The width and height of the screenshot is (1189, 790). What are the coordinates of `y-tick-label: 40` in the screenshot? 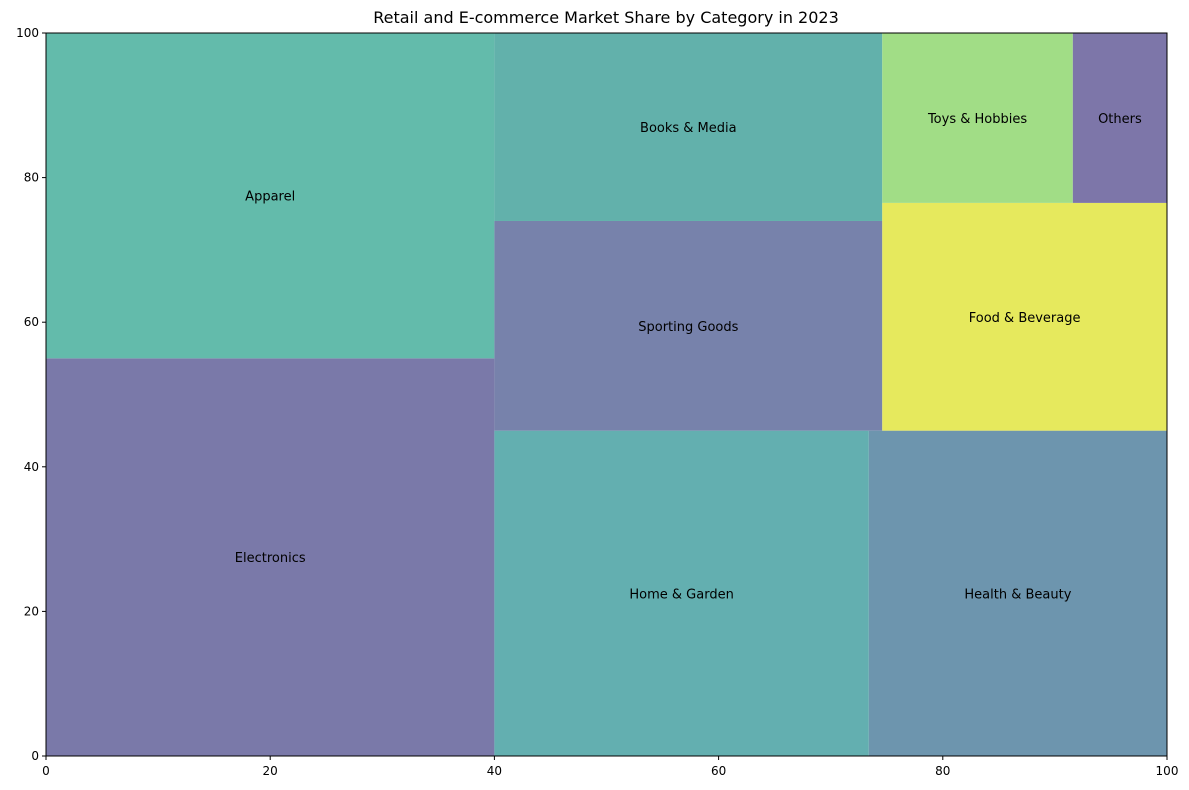 It's located at (31, 467).